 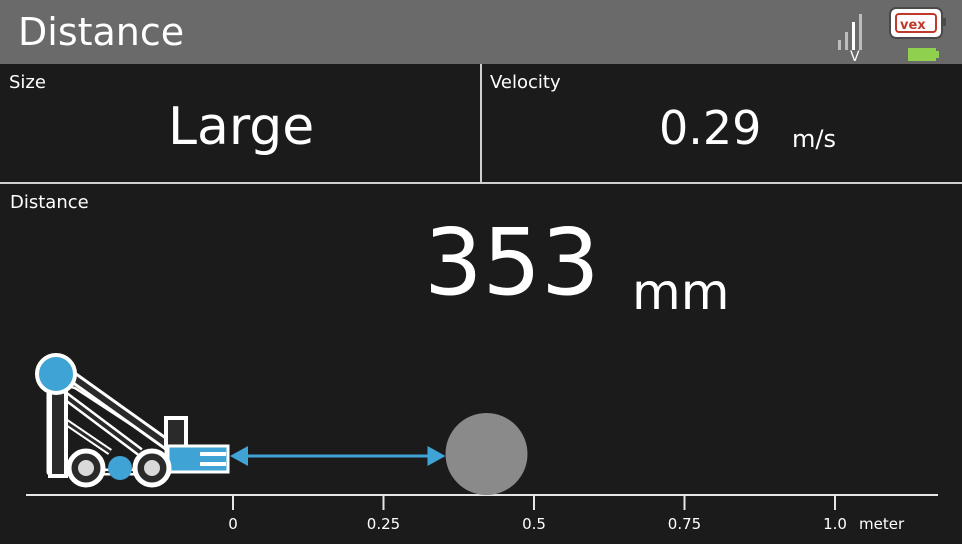 What do you see at coordinates (49, 202) in the screenshot?
I see `distance-label: Distance` at bounding box center [49, 202].